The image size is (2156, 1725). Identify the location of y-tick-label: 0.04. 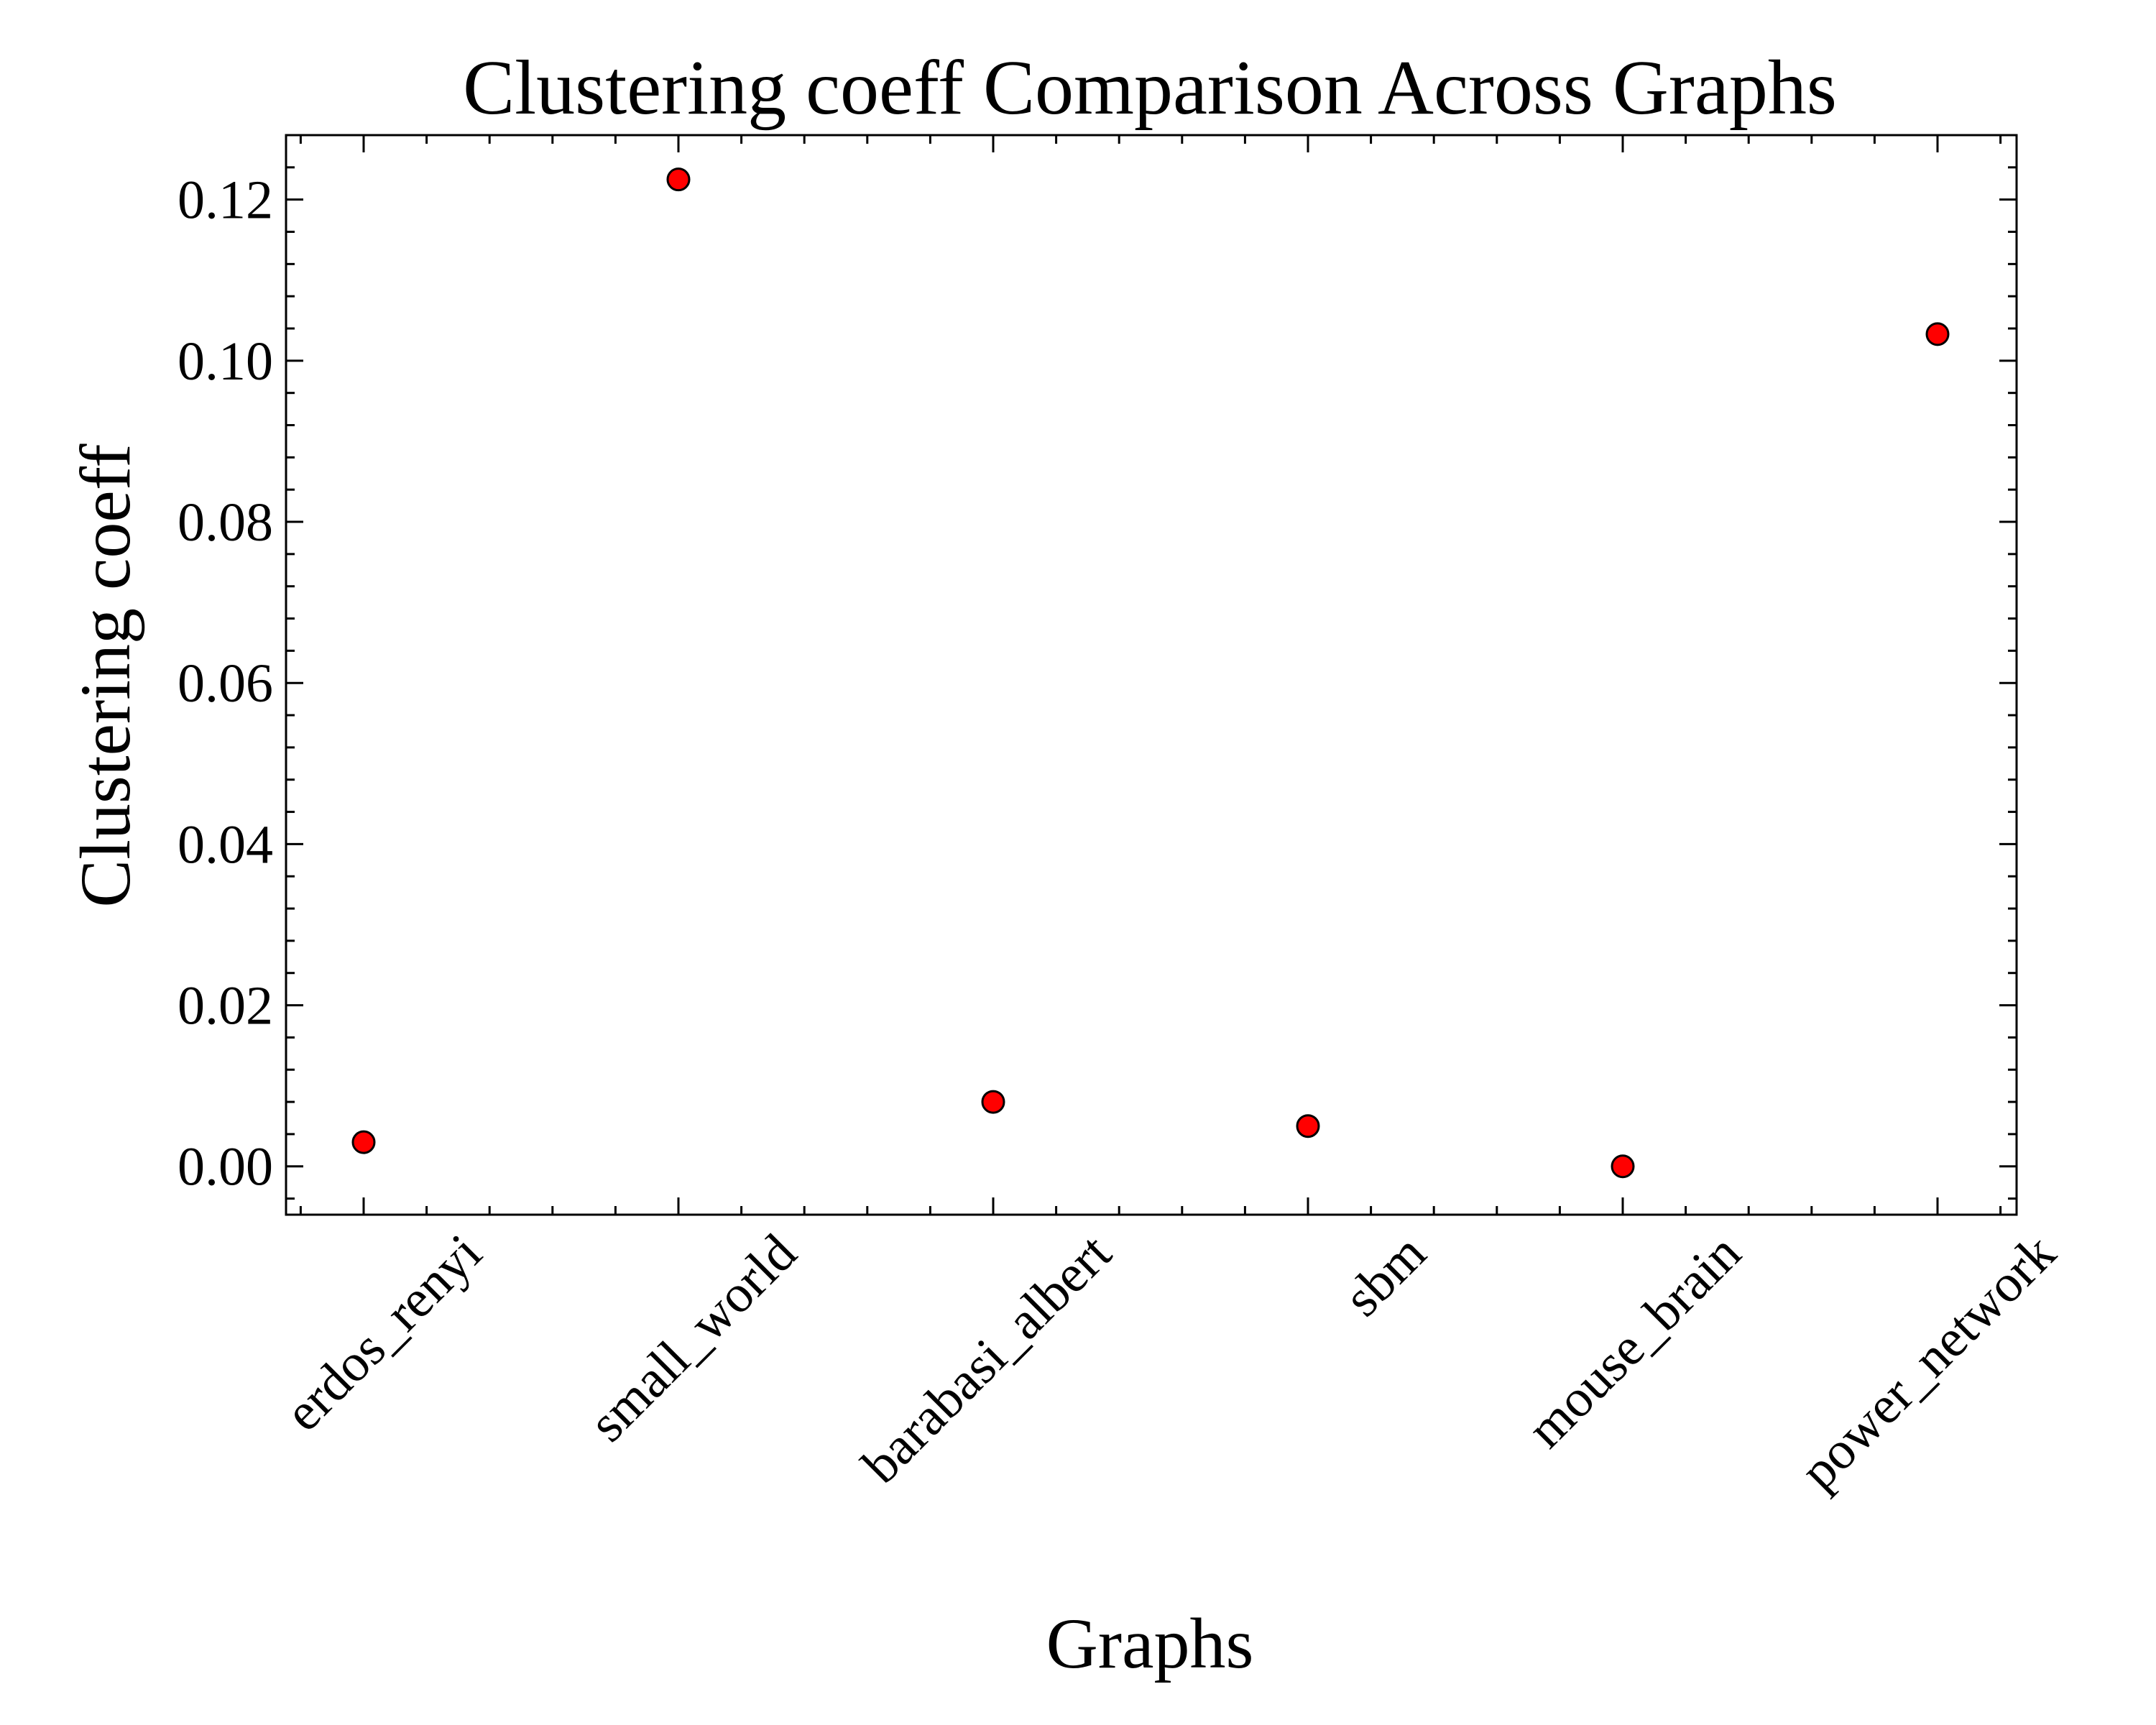
(225, 844).